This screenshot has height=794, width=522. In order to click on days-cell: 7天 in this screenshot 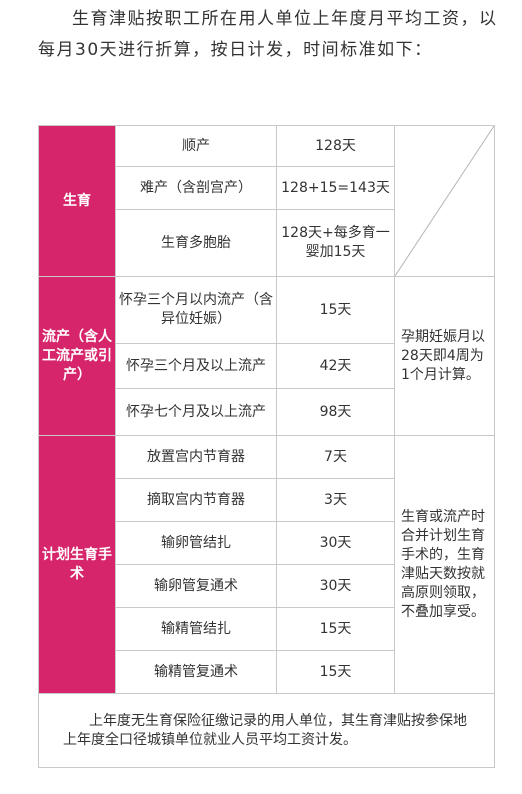, I will do `click(335, 457)`.